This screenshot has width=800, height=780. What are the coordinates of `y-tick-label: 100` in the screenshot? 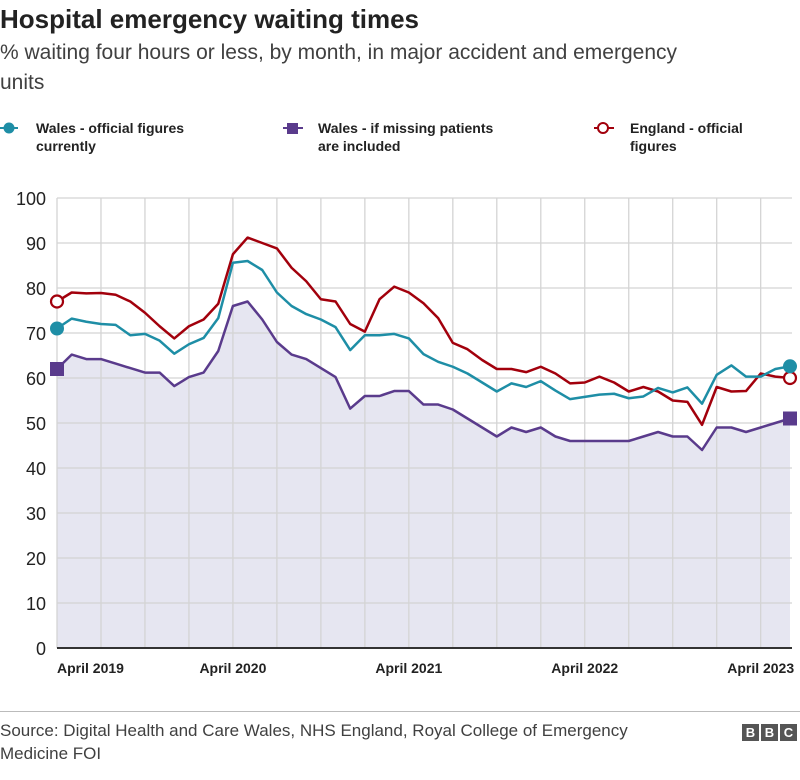 It's located at (31, 199).